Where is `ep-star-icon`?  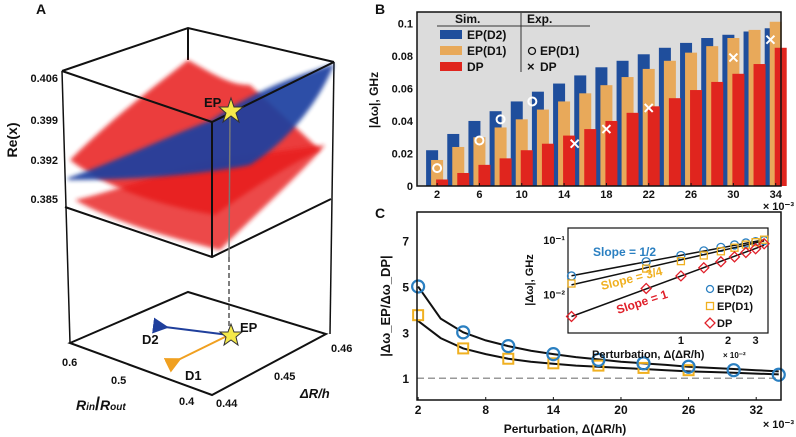
ep-star-icon is located at coordinates (231, 110).